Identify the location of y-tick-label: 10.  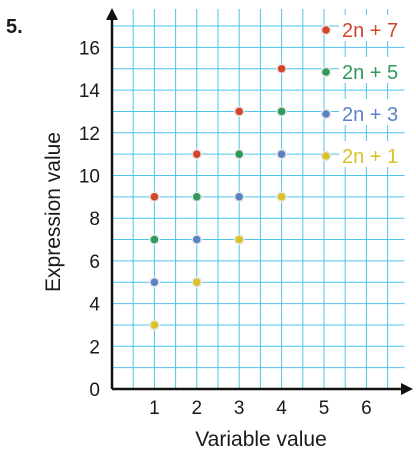
(89, 177).